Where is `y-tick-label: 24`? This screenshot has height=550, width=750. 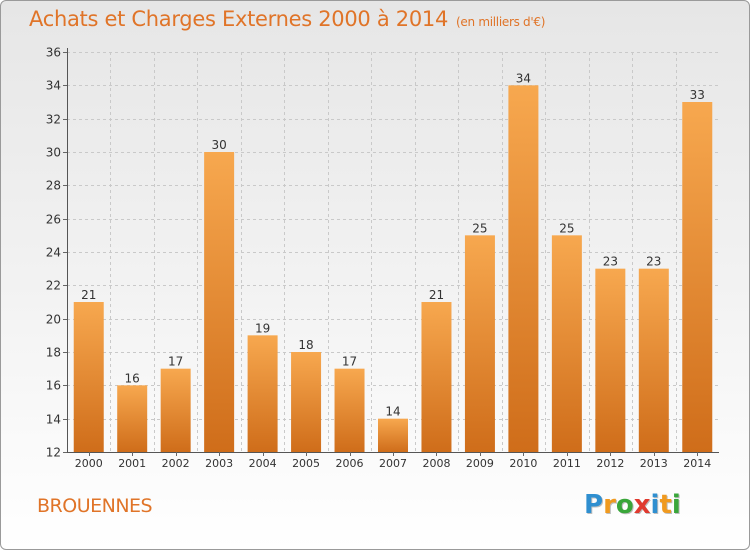
y-tick-label: 24 is located at coordinates (53, 253).